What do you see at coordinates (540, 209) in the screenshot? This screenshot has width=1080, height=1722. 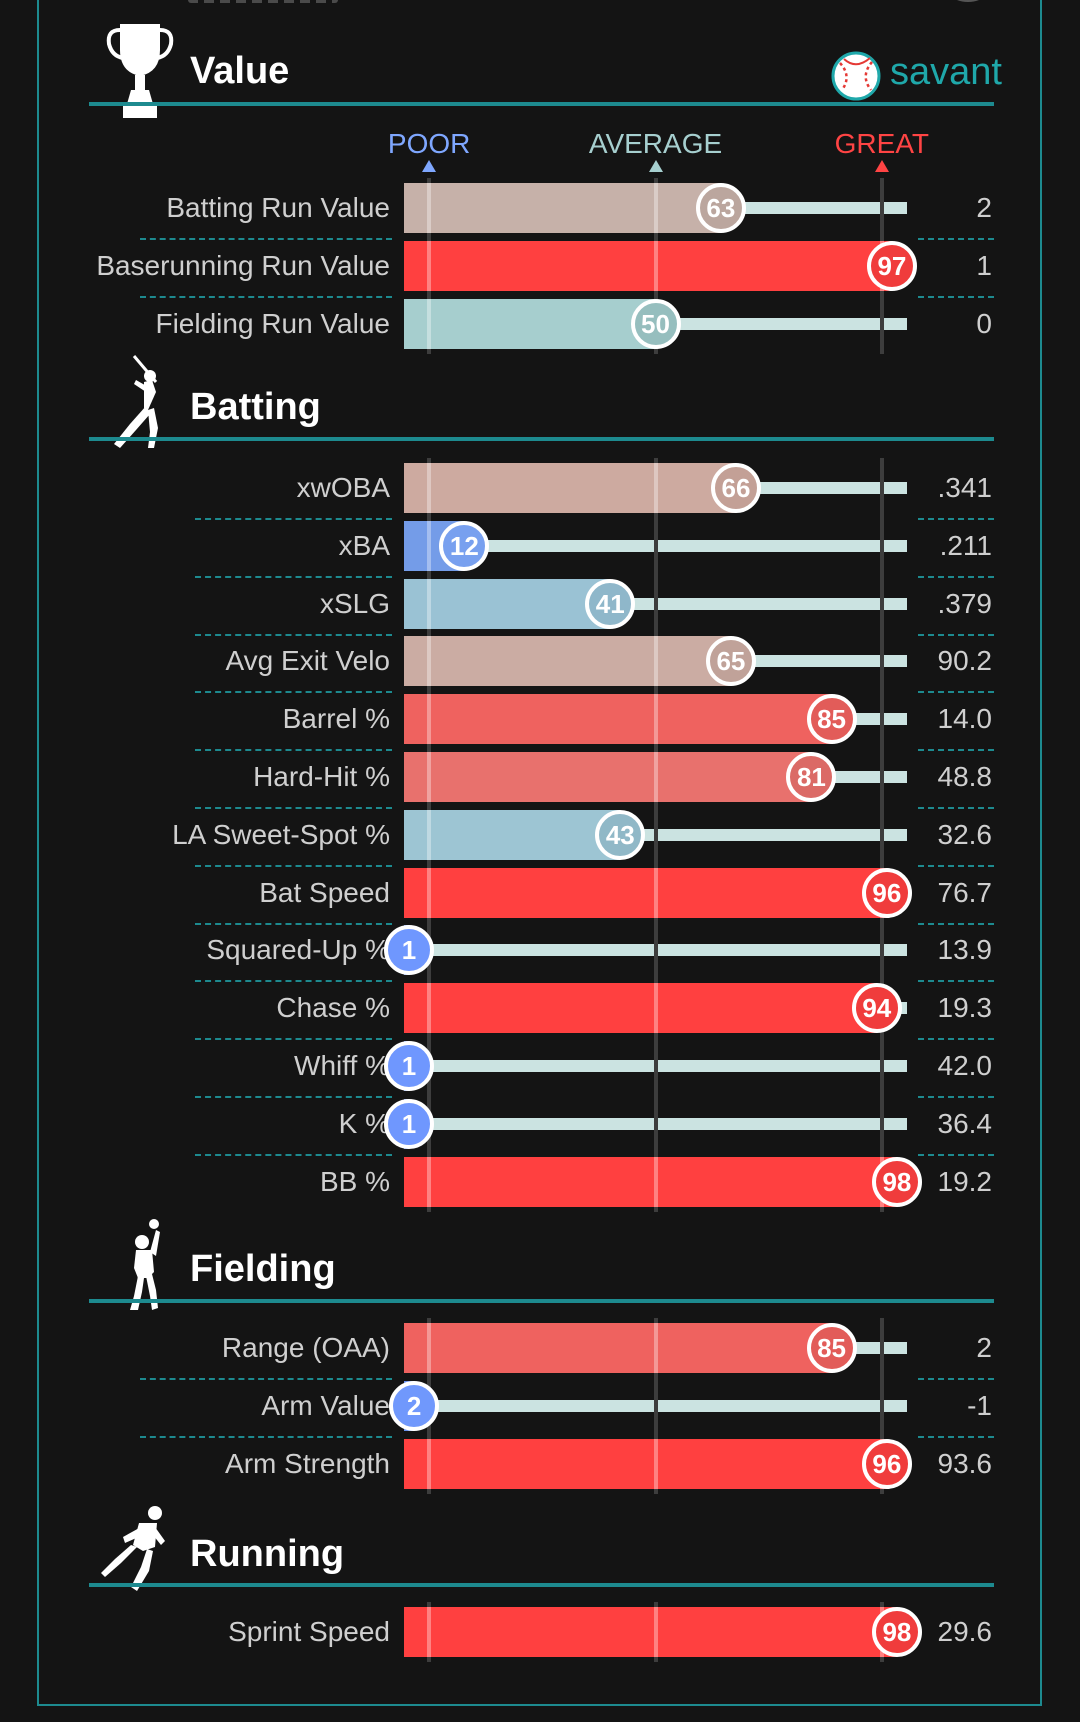 I see `metric-row: Batting Run Value 63 2` at bounding box center [540, 209].